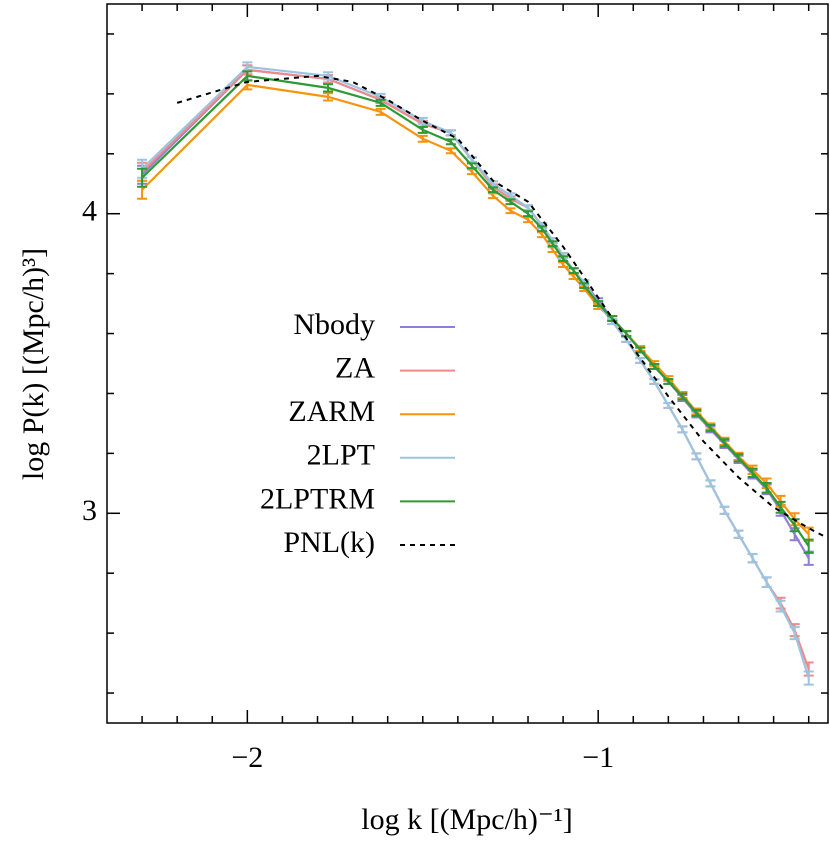 The height and width of the screenshot is (850, 830). What do you see at coordinates (89, 510) in the screenshot?
I see `y-tick-label: 3` at bounding box center [89, 510].